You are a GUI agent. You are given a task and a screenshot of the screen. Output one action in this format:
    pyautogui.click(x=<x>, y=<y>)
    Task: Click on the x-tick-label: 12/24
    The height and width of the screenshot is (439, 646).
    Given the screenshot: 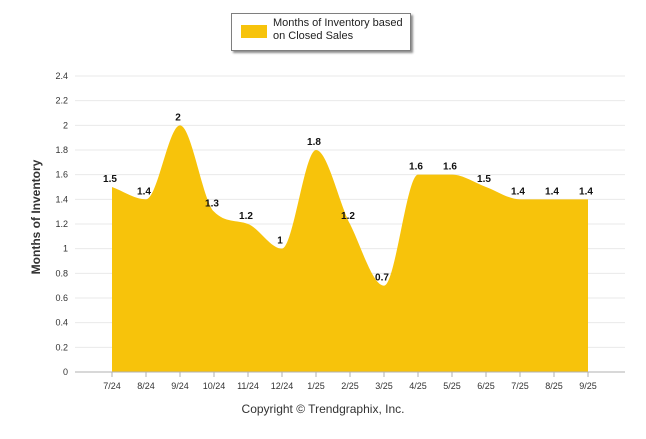 What is the action you would take?
    pyautogui.click(x=282, y=386)
    